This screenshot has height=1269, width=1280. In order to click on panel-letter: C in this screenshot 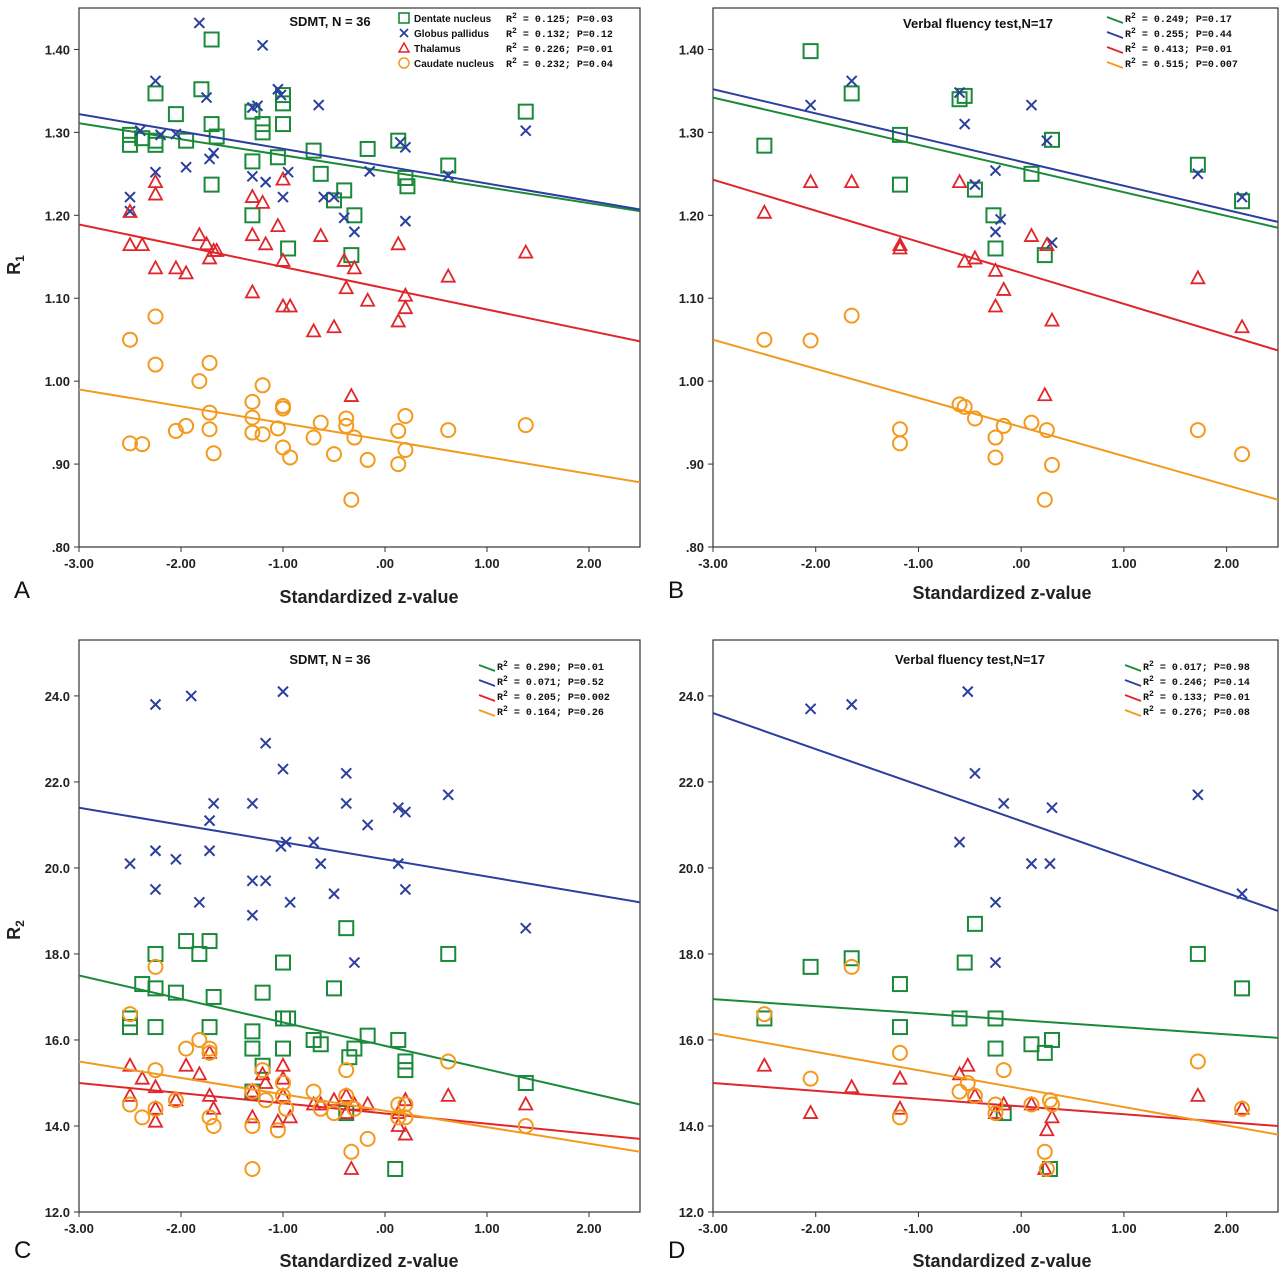, I will do `click(22, 1250)`.